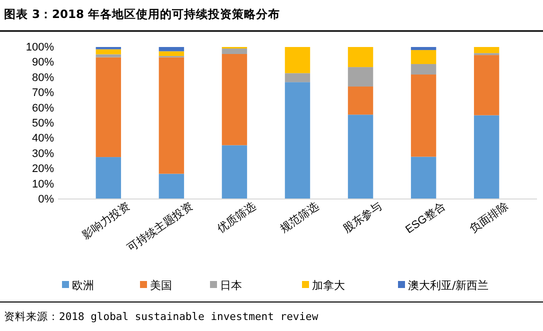 This screenshot has width=543, height=331. Describe the element at coordinates (300, 218) in the screenshot. I see `x-tick-label: 规范筛选` at that location.